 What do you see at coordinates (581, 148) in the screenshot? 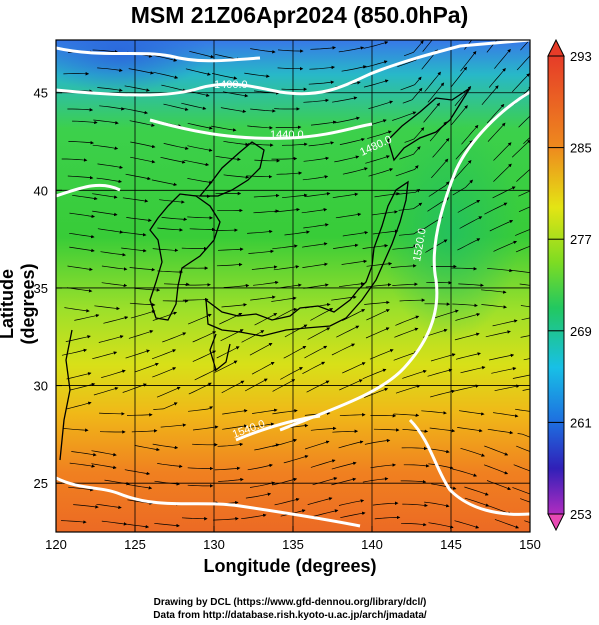
I see `colorbar-label: 285` at bounding box center [581, 148].